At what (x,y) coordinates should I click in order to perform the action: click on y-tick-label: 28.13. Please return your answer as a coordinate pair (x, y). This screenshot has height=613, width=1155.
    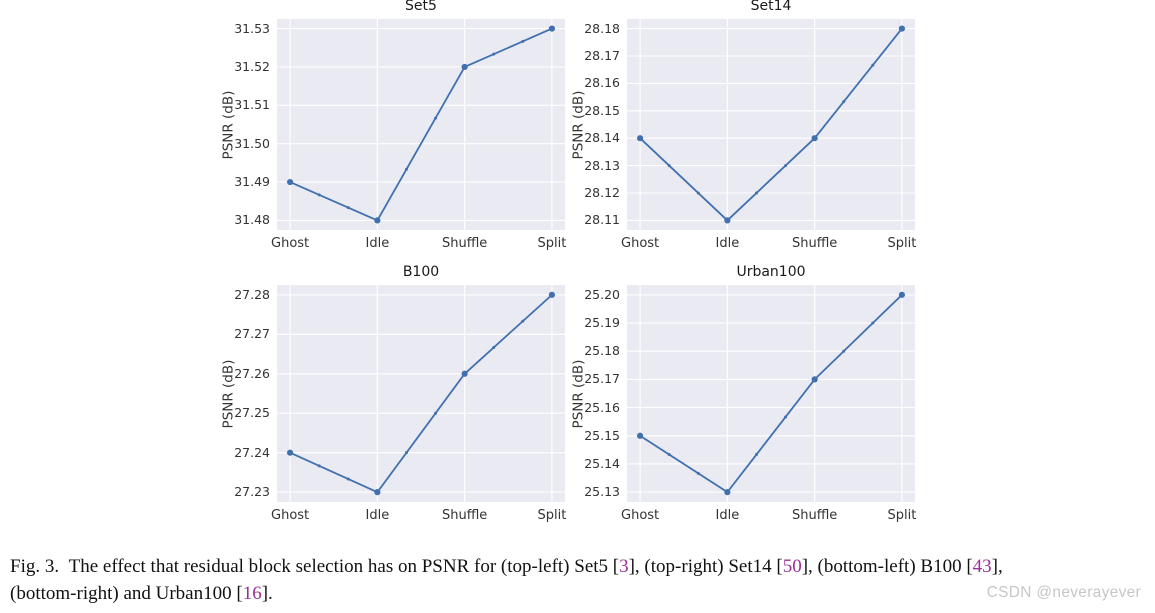
    Looking at the image, I should click on (602, 165).